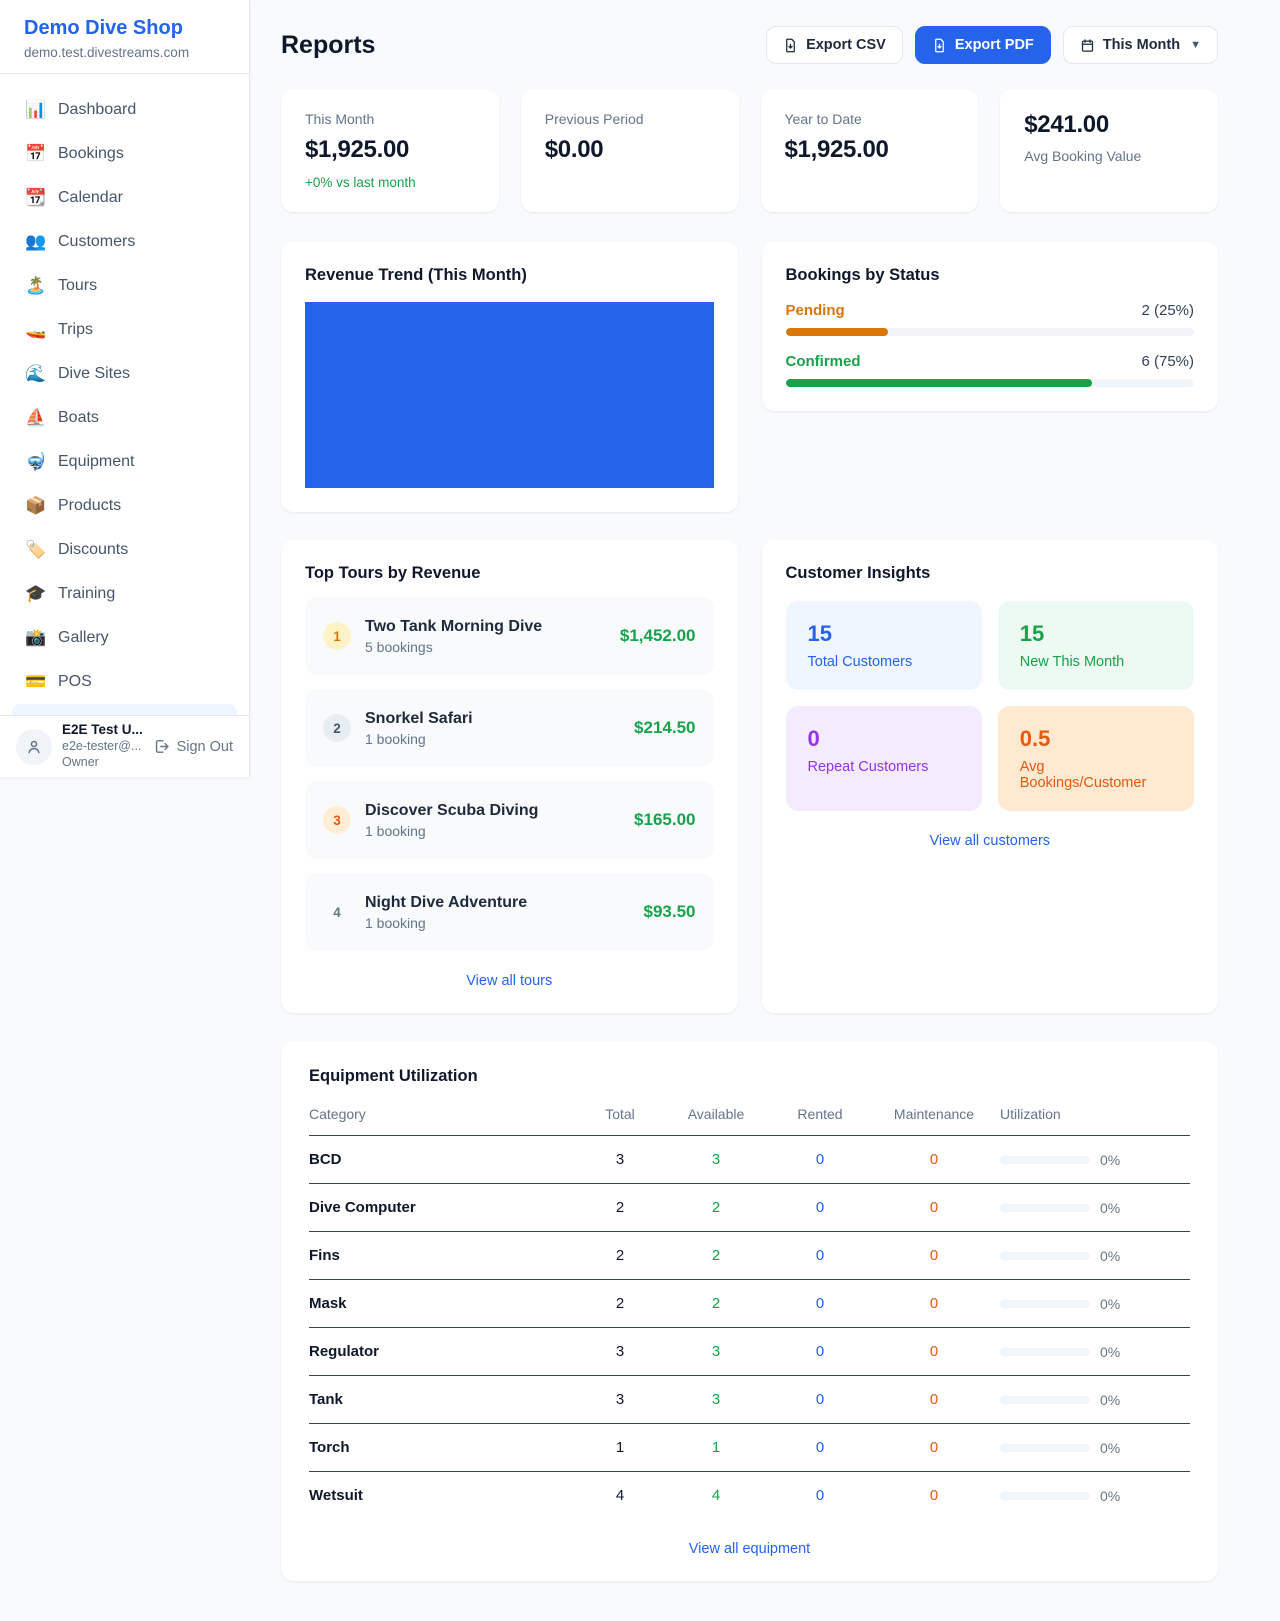 This screenshot has width=1280, height=1621. I want to click on sidebar-item-label: Products, so click(90, 505).